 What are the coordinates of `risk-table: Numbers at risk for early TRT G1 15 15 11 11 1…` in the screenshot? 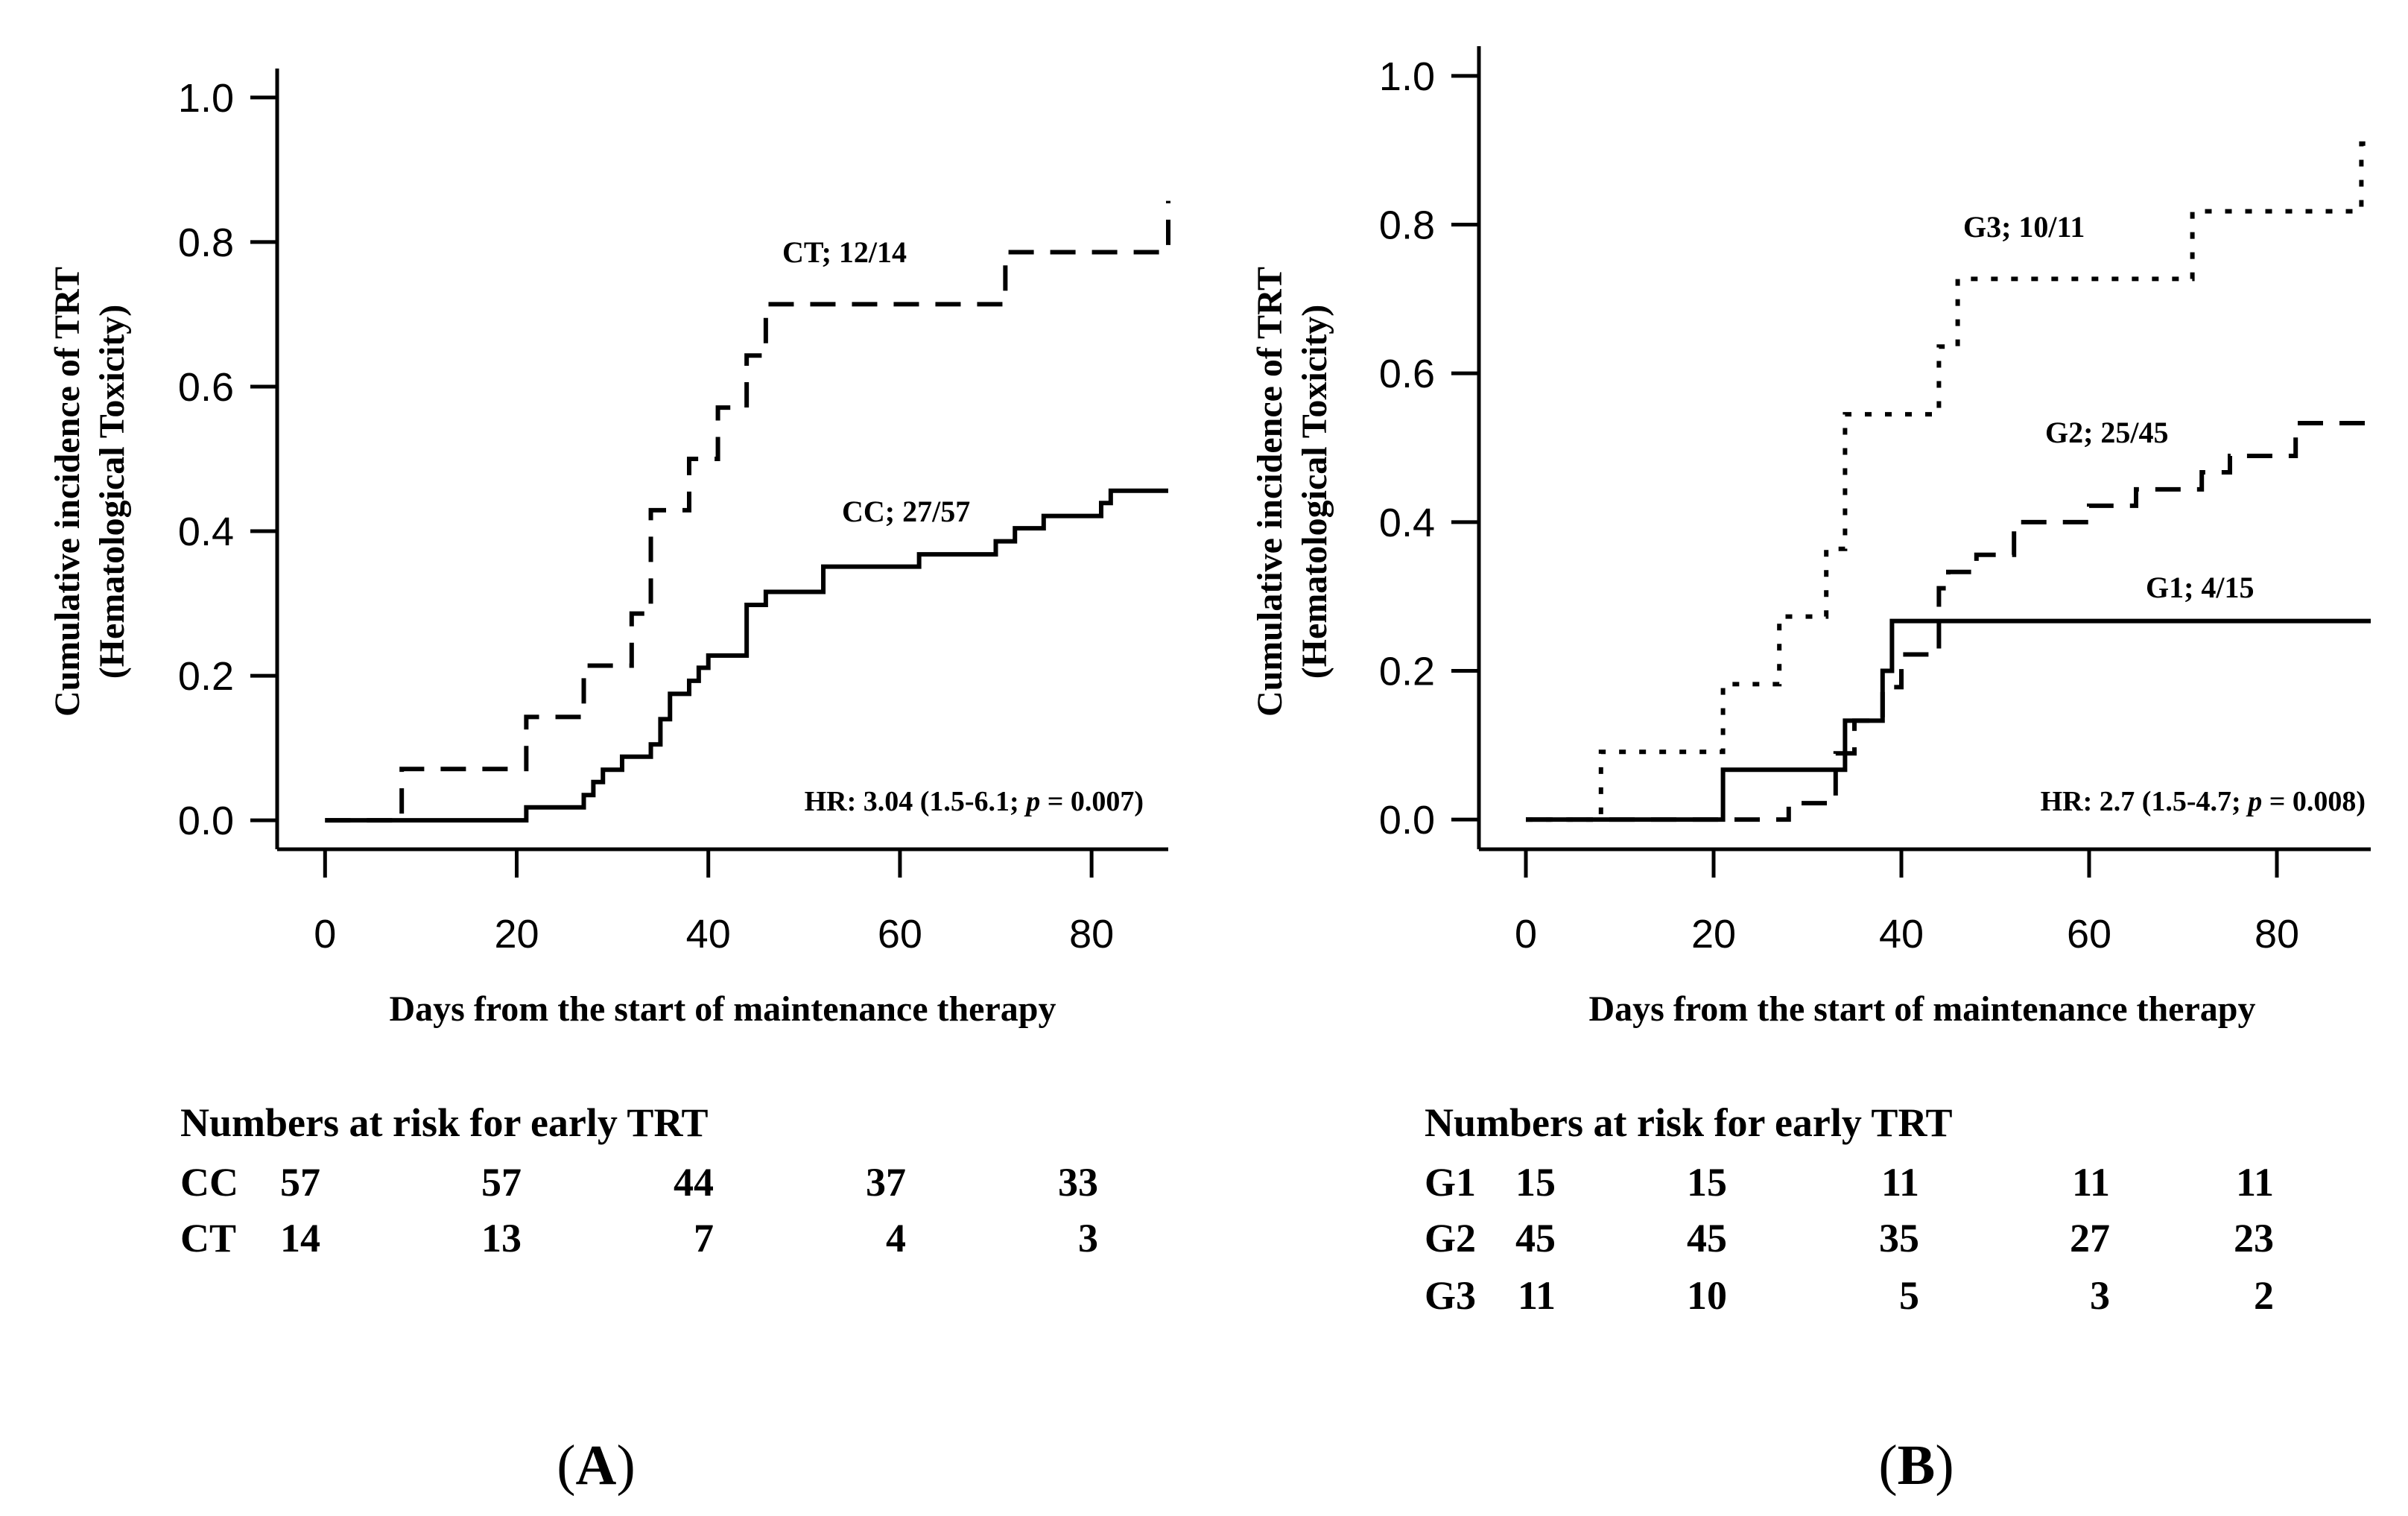 It's located at (1849, 1209).